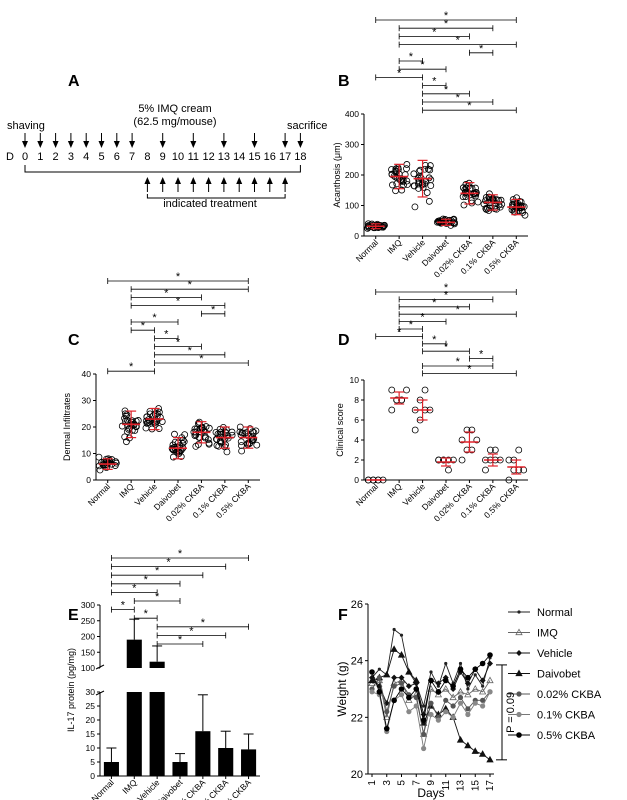  I want to click on panel-f-legend-marker, so click(519, 735).